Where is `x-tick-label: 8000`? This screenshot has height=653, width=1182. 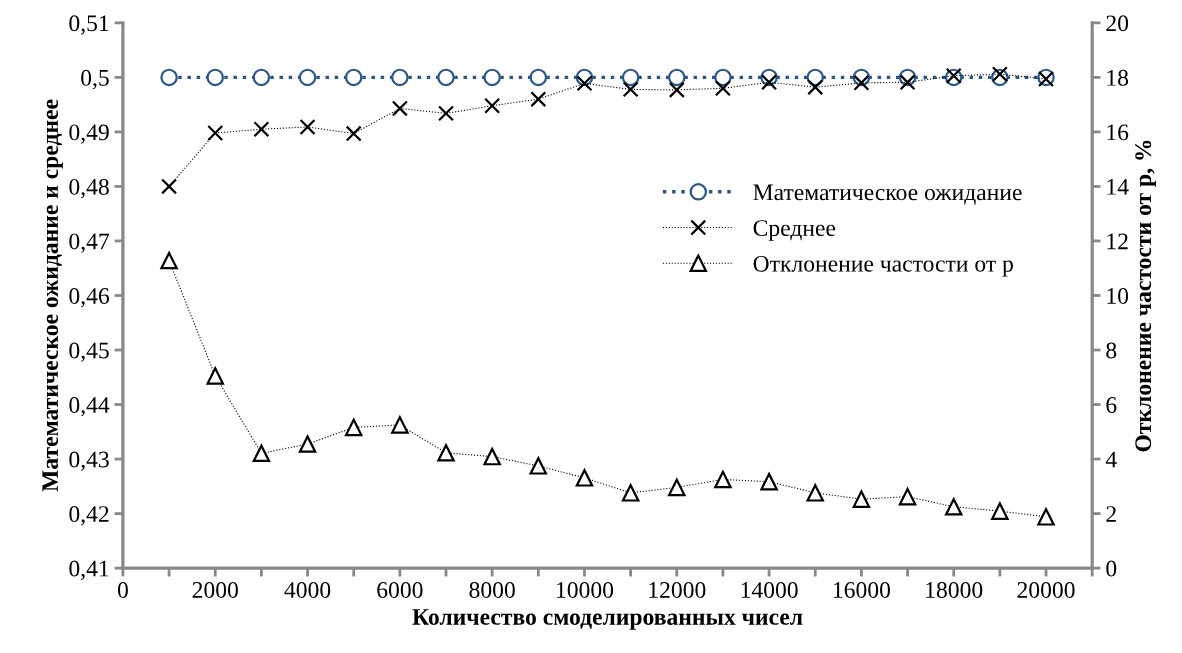
x-tick-label: 8000 is located at coordinates (492, 589).